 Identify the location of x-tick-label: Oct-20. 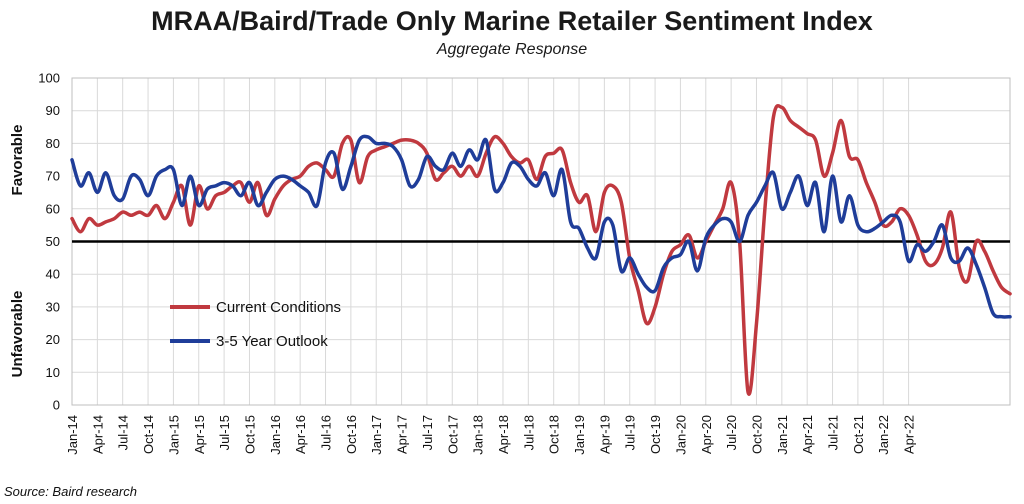
(756, 434).